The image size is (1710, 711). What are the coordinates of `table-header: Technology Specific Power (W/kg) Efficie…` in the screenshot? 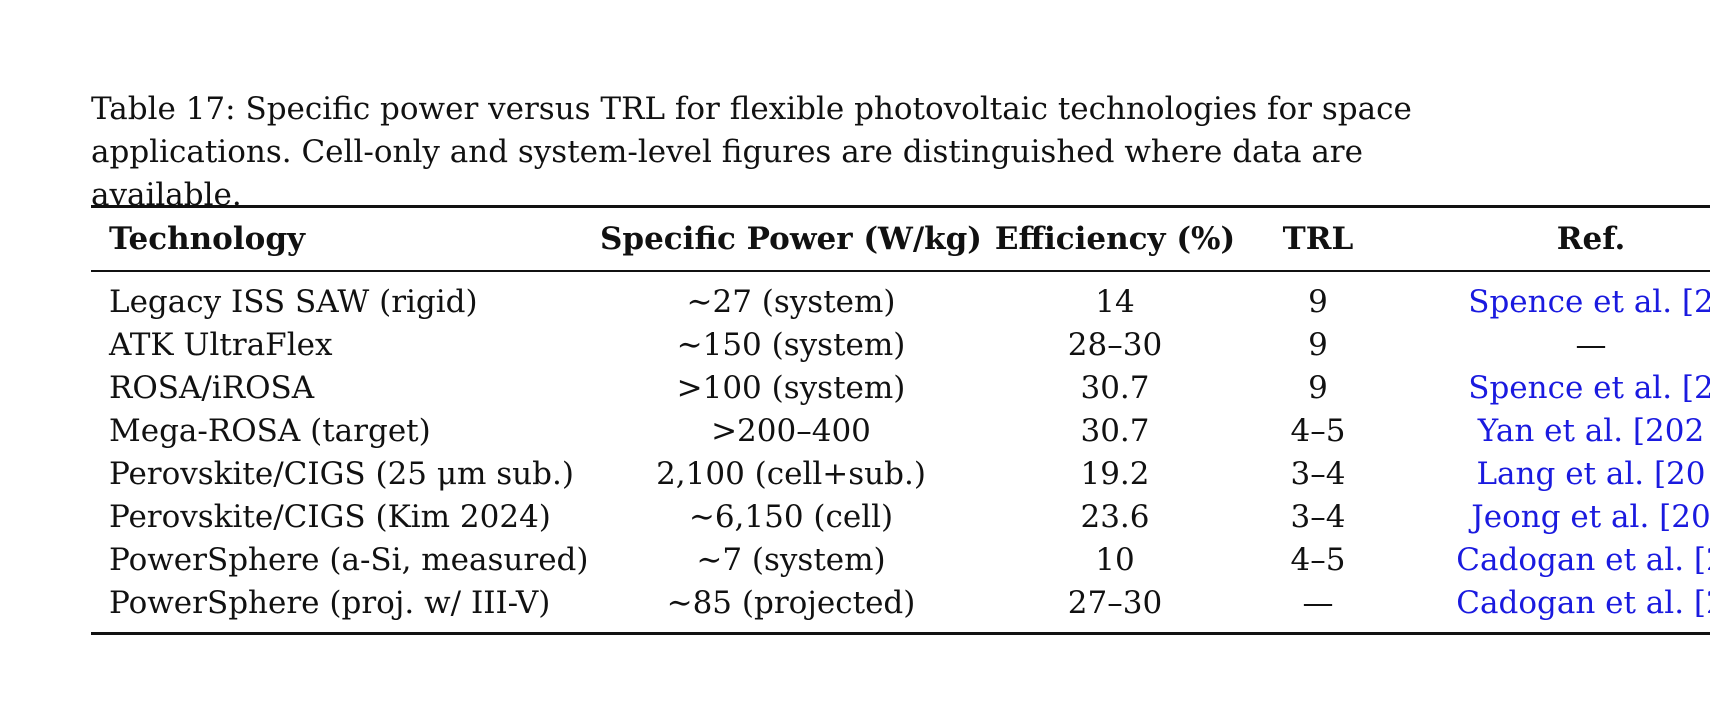 It's located at (900, 239).